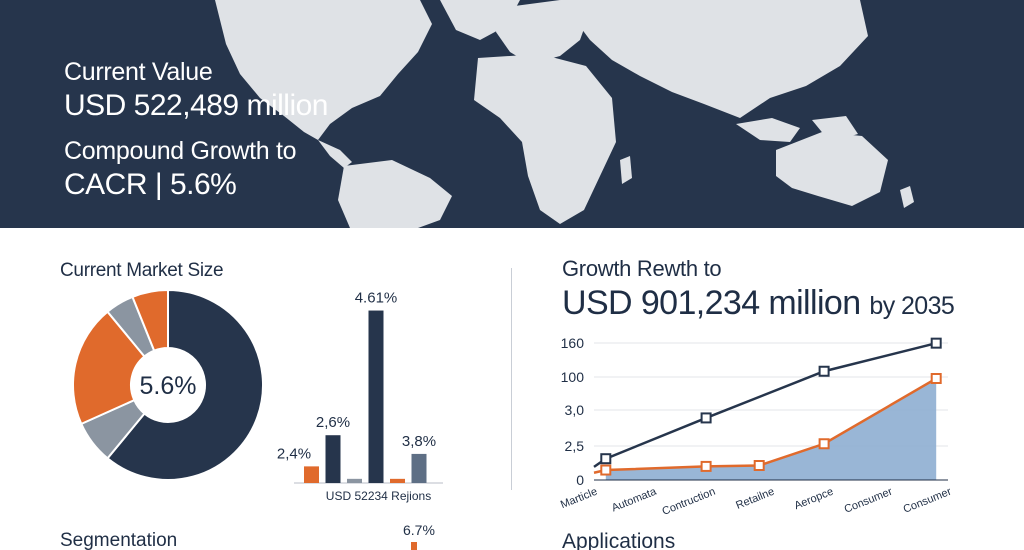 Image resolution: width=1024 pixels, height=550 pixels. I want to click on y-tick-label: 160, so click(573, 343).